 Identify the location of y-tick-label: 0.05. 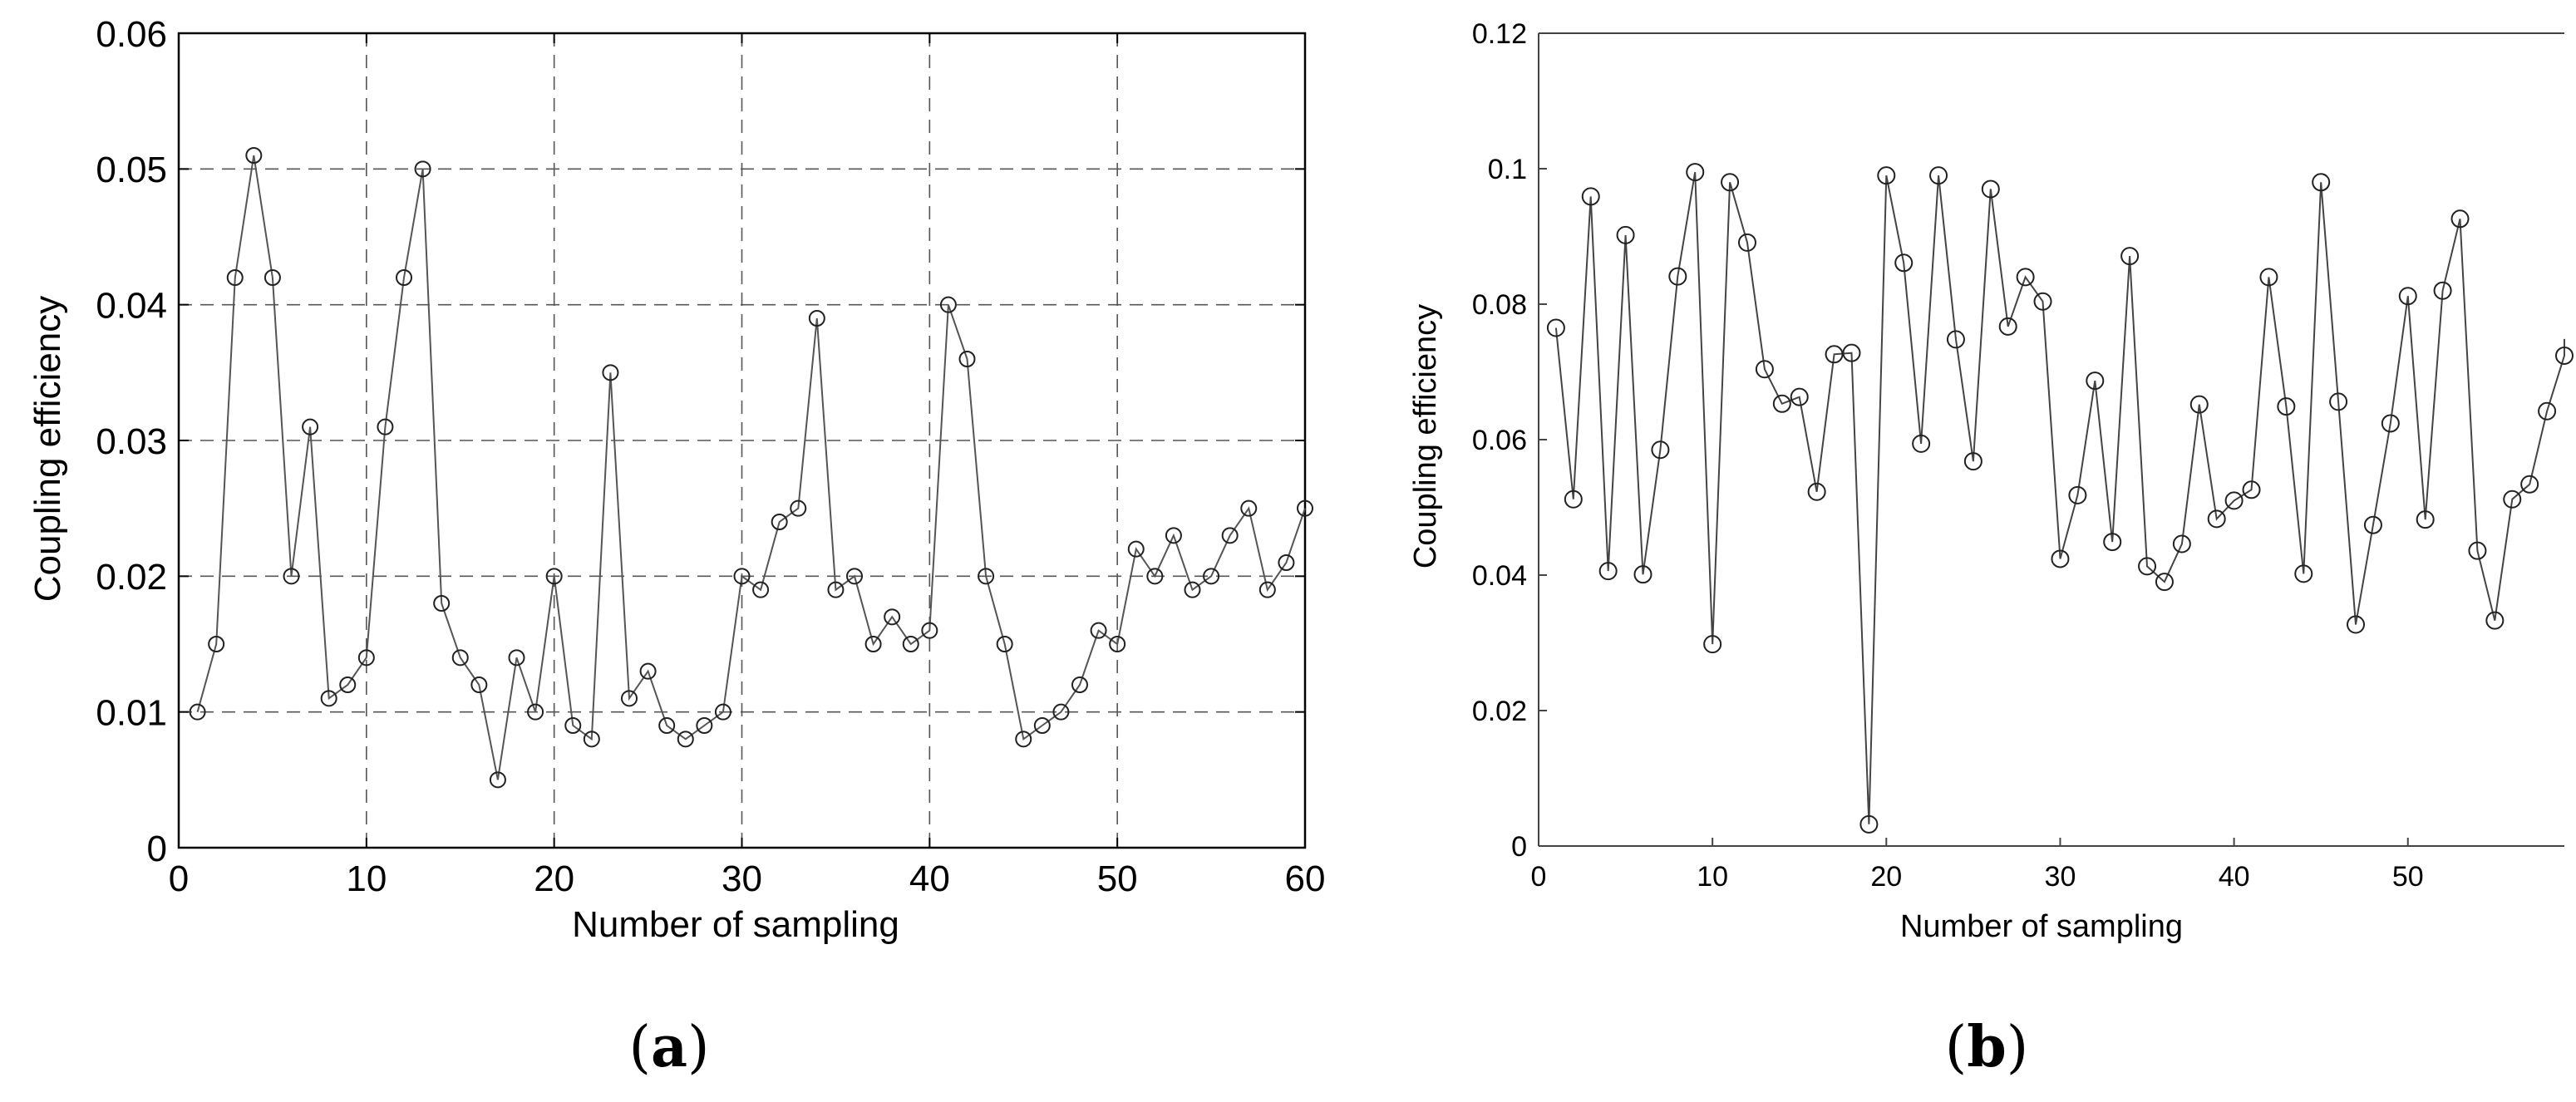
(131, 170).